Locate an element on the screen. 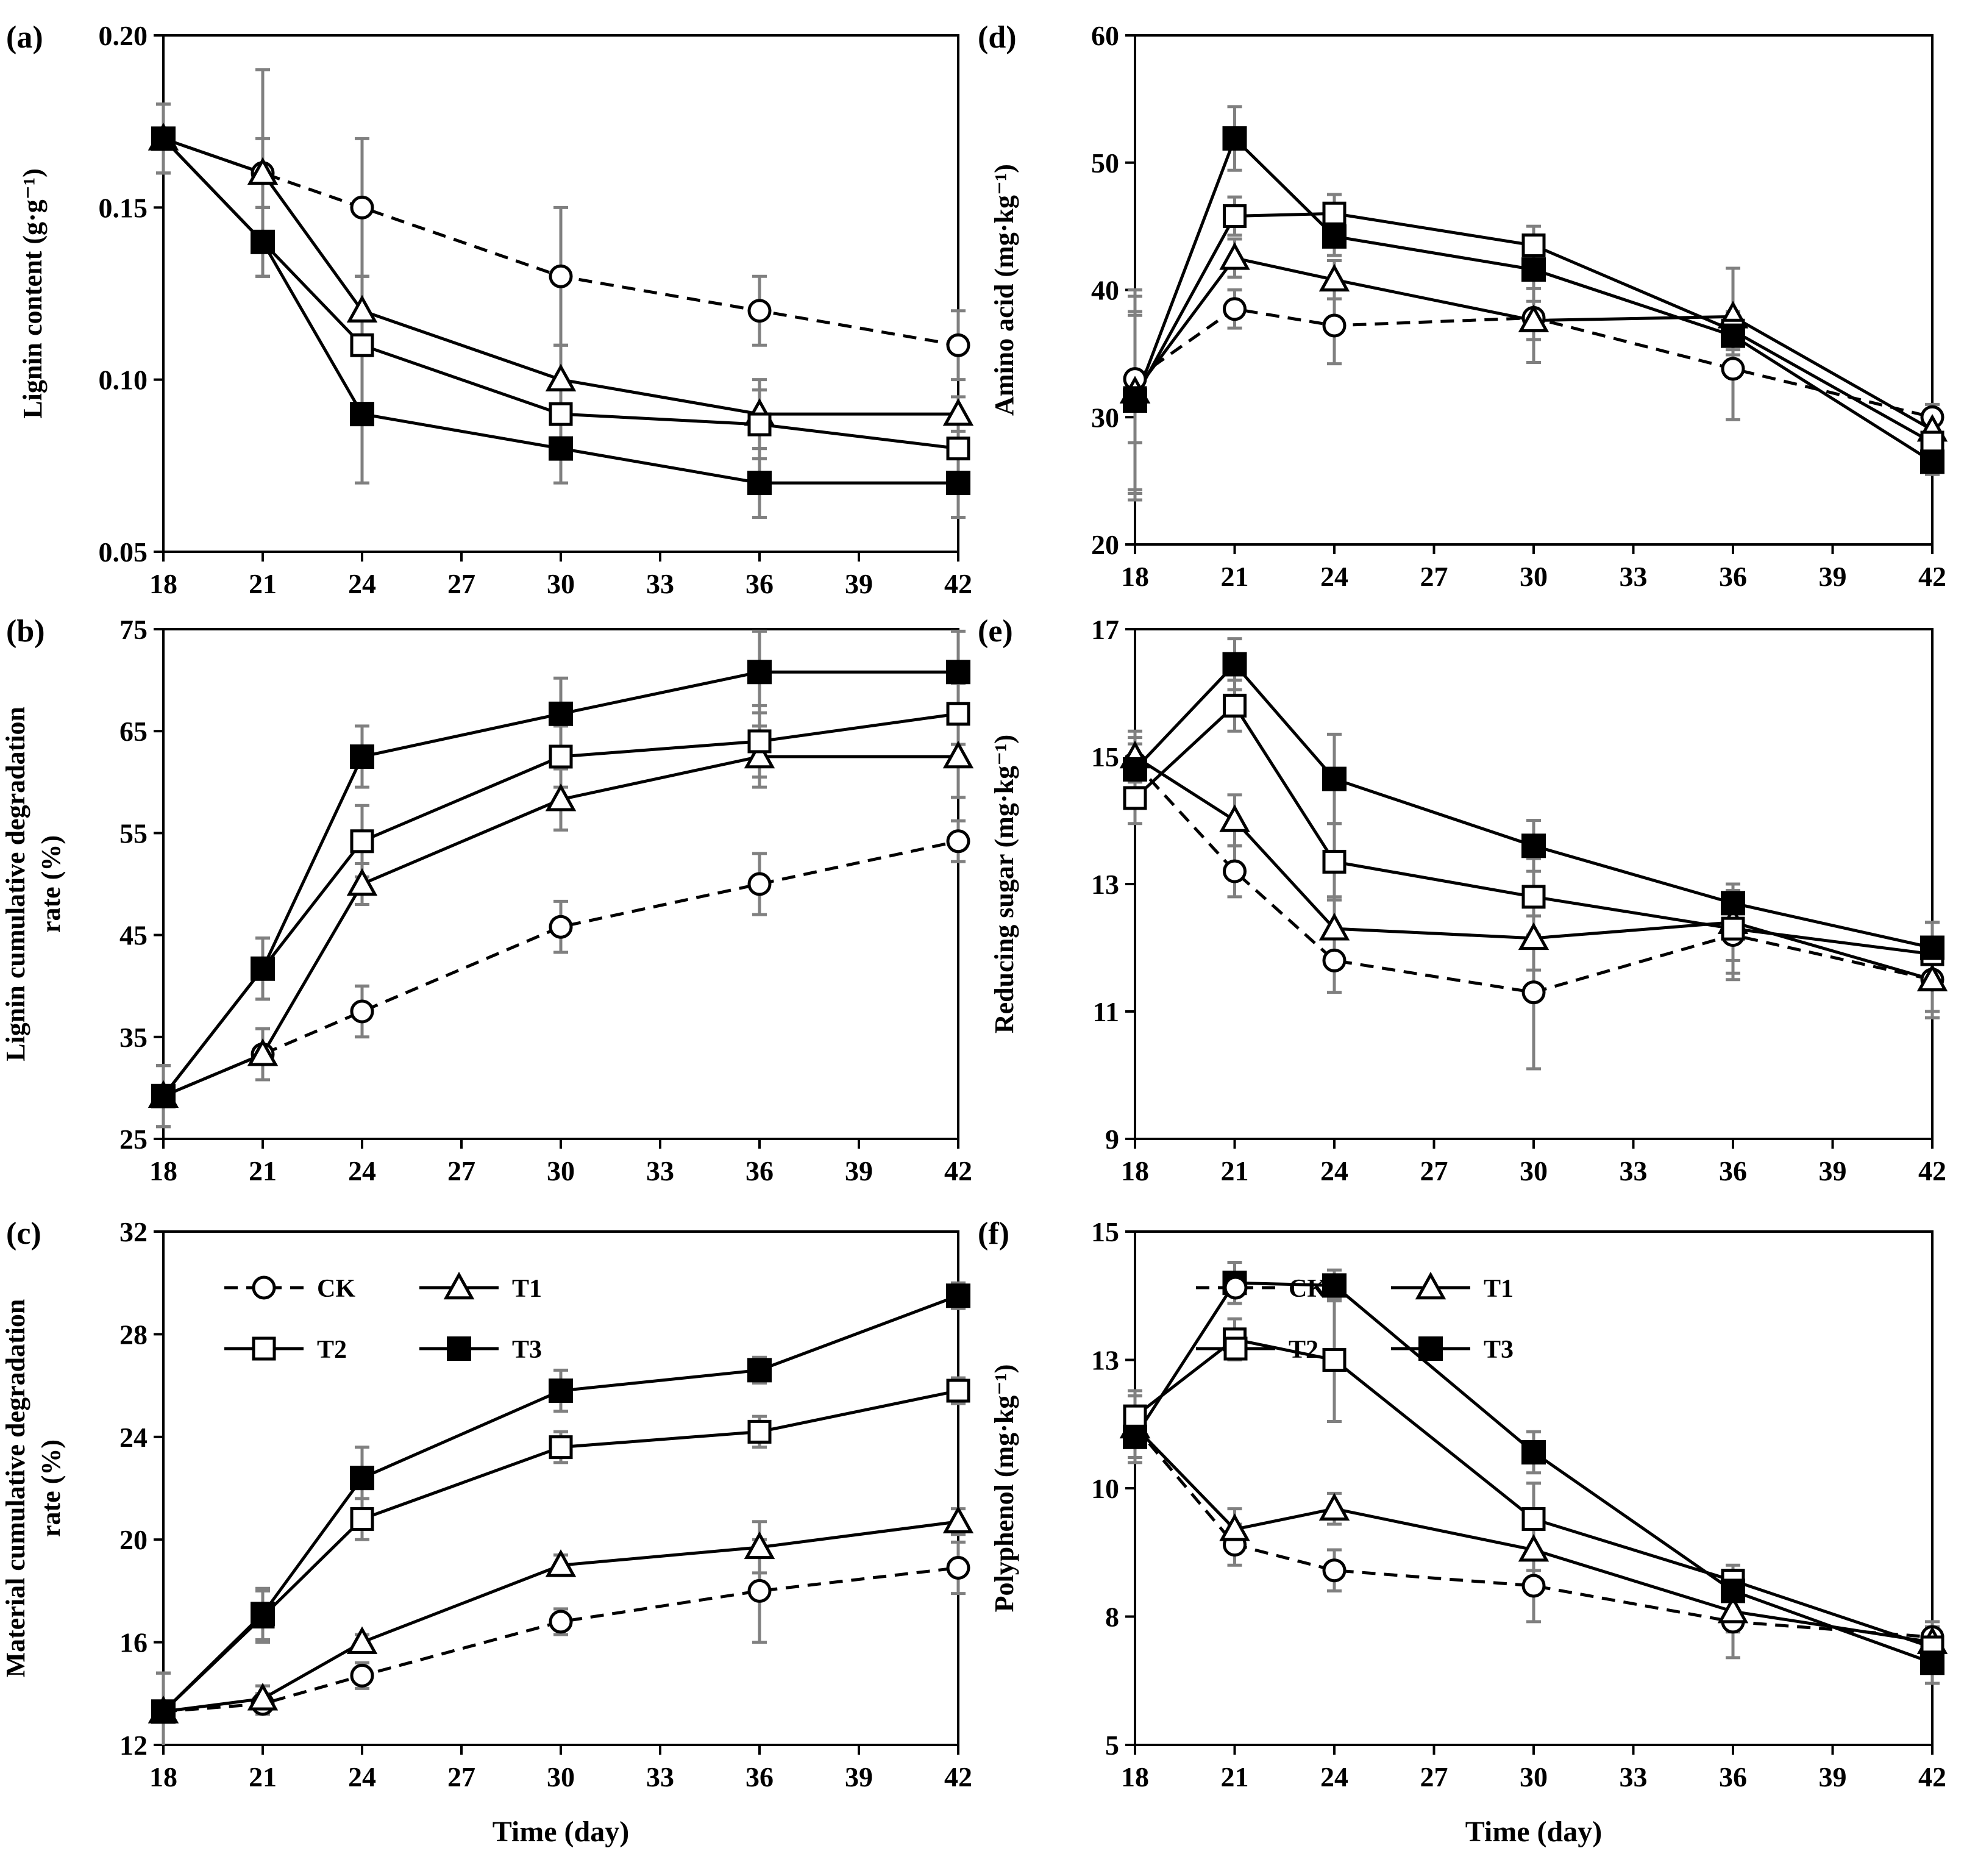 This screenshot has height=1876, width=1964. y-tick-label: 0.05 is located at coordinates (123, 552).